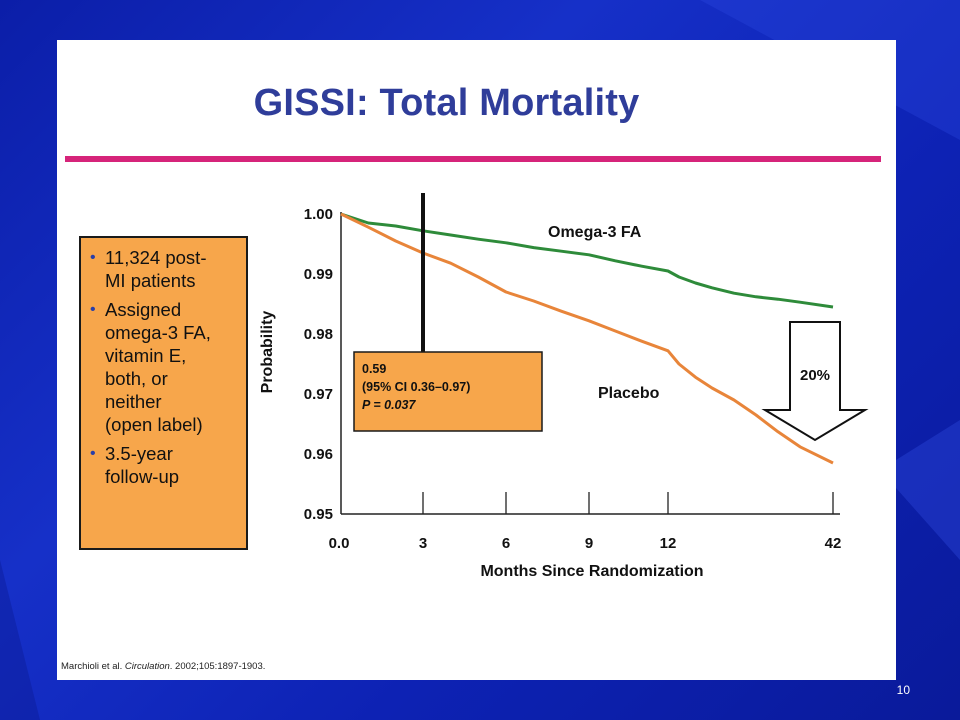 This screenshot has width=960, height=720. I want to click on y-tick-label: 0.99, so click(318, 274).